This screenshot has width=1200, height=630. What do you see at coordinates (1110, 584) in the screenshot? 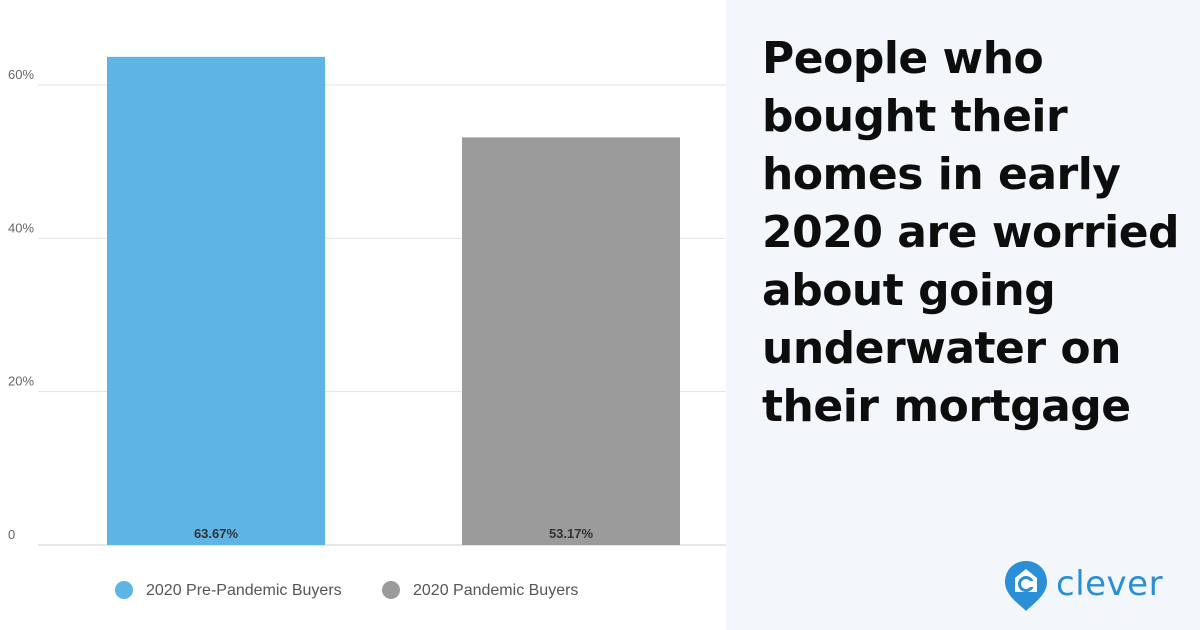
I see `brand-name: clever` at bounding box center [1110, 584].